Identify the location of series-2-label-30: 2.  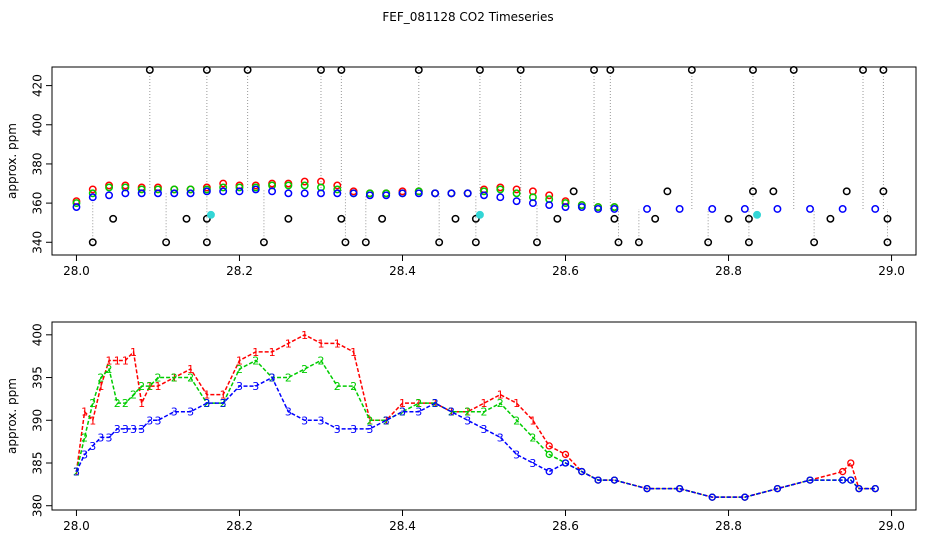
(484, 412).